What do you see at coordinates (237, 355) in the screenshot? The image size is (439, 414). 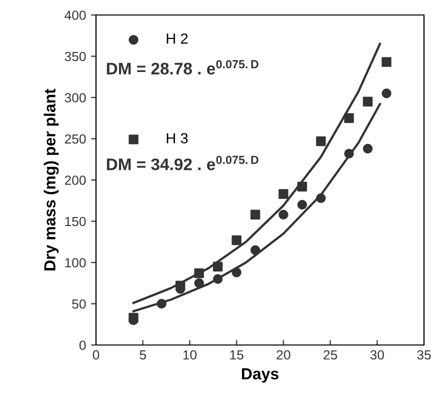 I see `x-tick-label: 15` at bounding box center [237, 355].